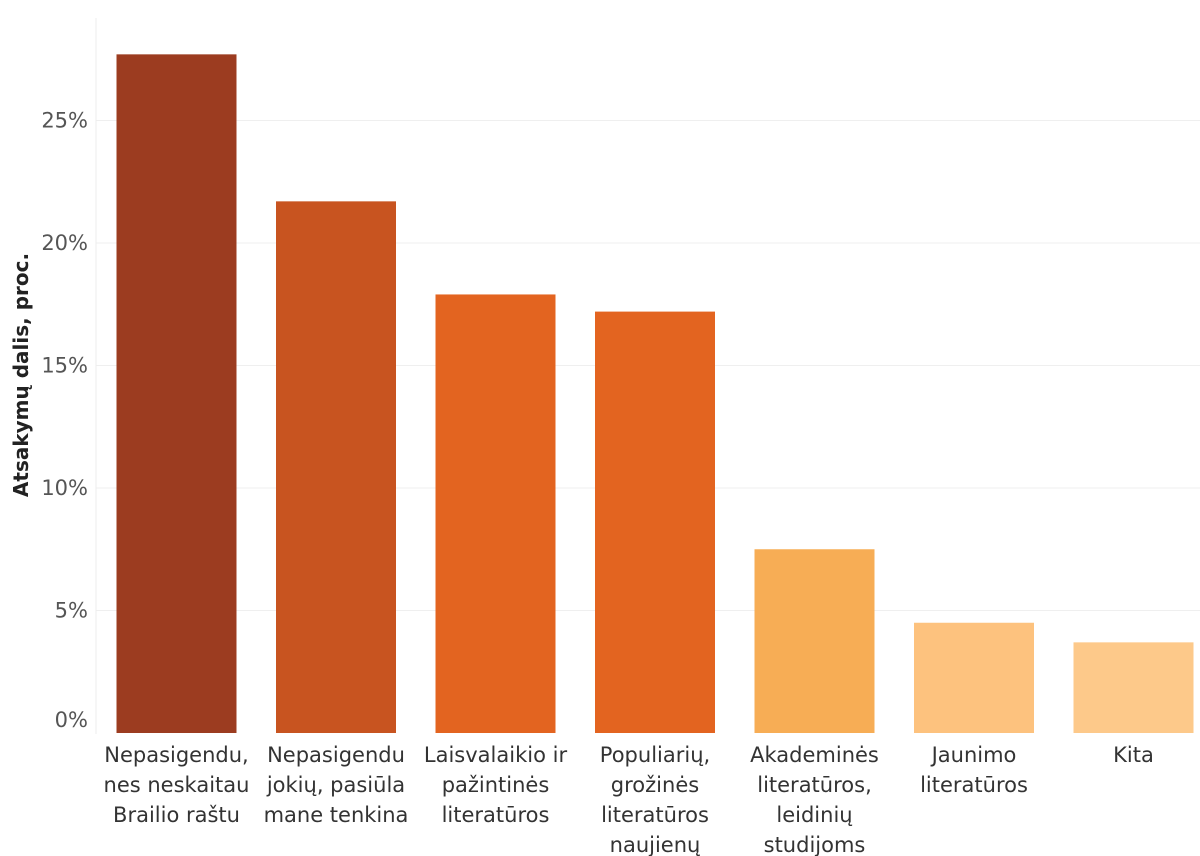  What do you see at coordinates (814, 799) in the screenshot?
I see `x-category-label: Akademinės literatūros, leidinių studijoms` at bounding box center [814, 799].